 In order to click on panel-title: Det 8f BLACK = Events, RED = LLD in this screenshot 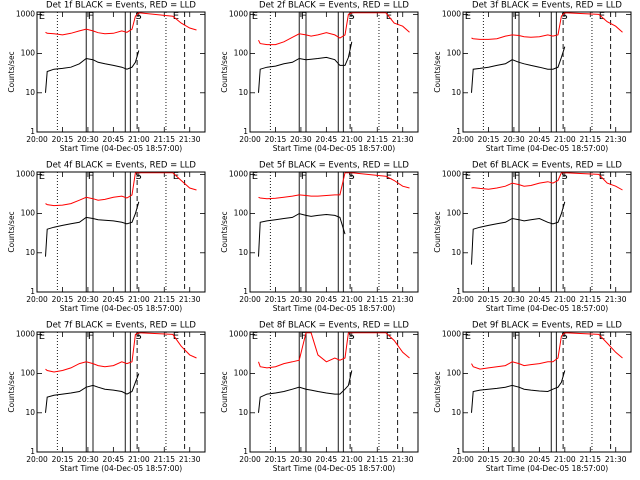, I will do `click(334, 326)`.